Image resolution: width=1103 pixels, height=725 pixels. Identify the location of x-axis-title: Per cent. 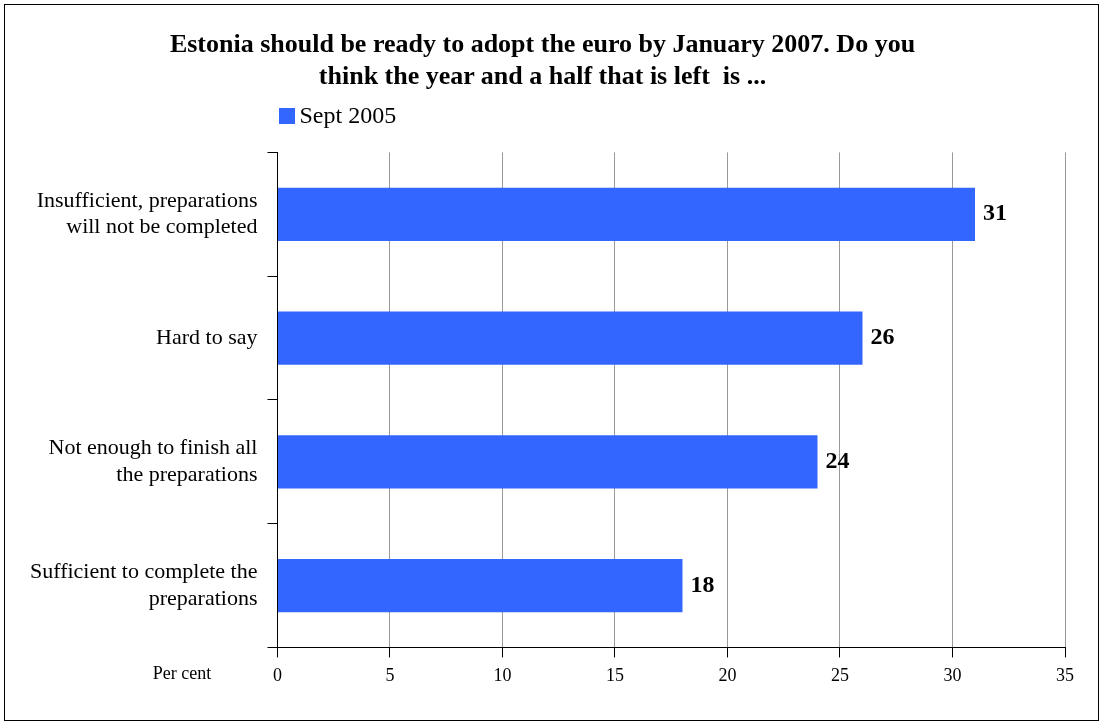
(182, 673).